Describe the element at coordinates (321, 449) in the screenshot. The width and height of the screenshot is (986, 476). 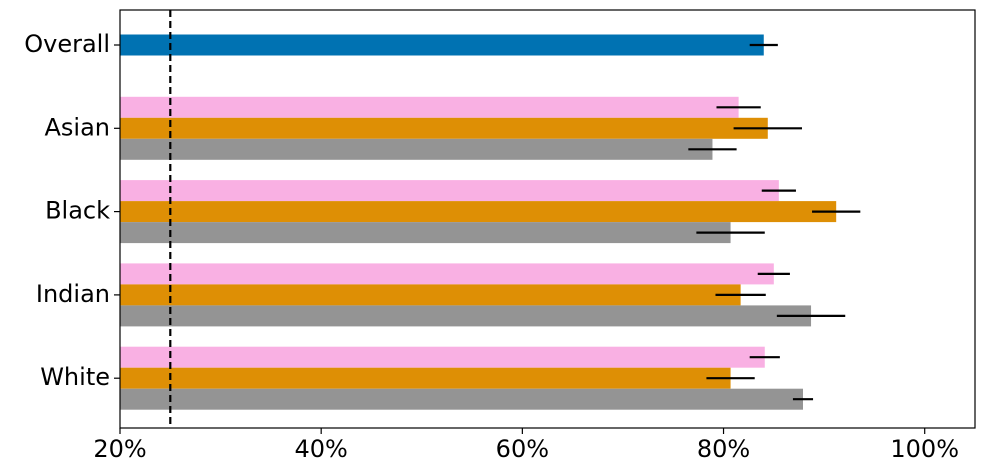
I see `x-tick-label: 40%` at that location.